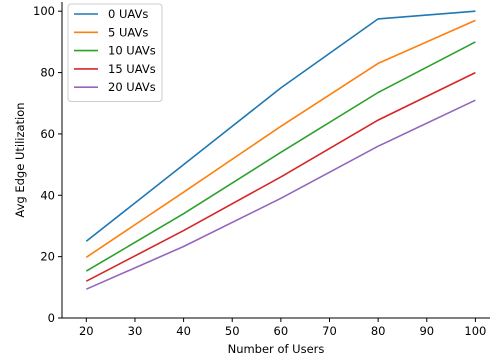  I want to click on legend: 0 UAVs 5 UAVs 10 UAVs 15 UAVs 20 UAVs, so click(115, 52).